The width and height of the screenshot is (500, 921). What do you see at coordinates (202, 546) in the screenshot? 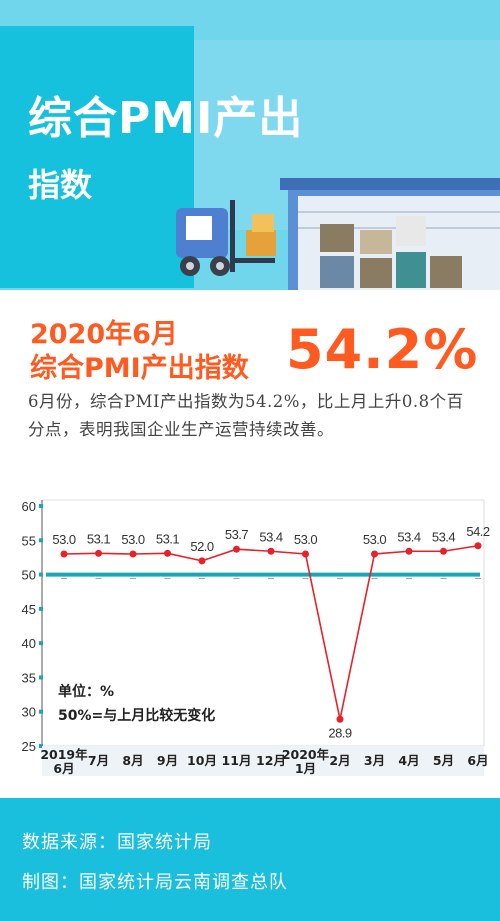
I see `data-label: 52.0` at bounding box center [202, 546].